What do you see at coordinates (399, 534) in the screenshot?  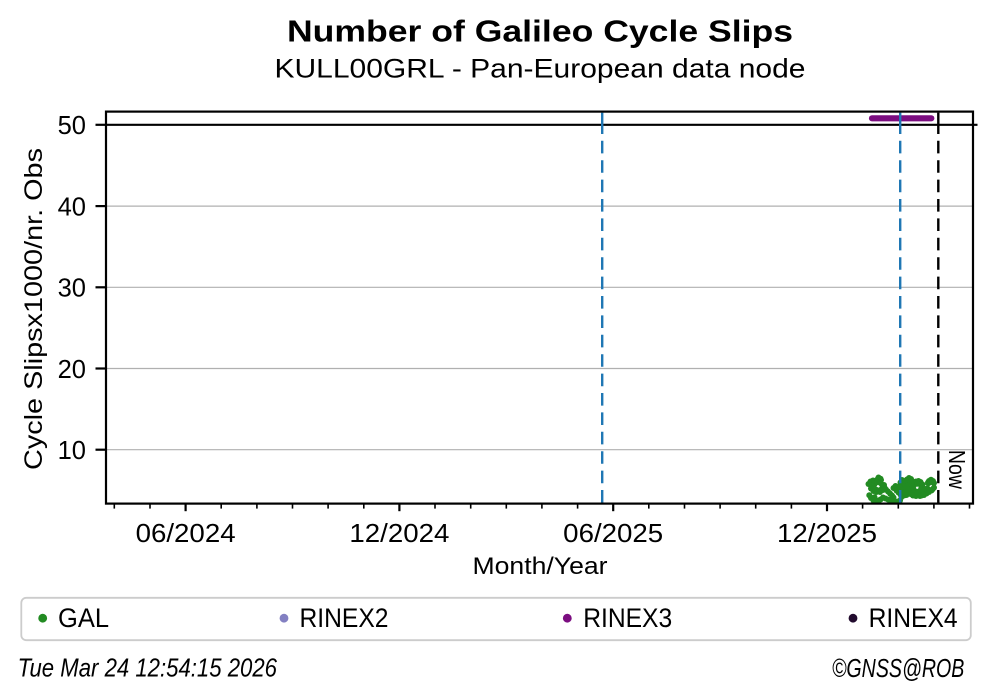 I see `svg-text: 12/2024` at bounding box center [399, 534].